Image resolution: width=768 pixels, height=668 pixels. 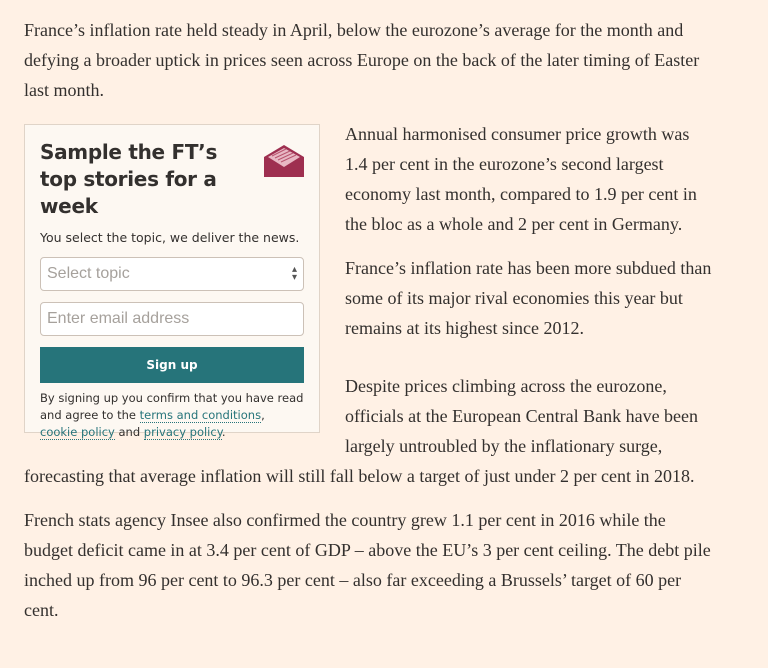 What do you see at coordinates (88, 273) in the screenshot?
I see `topic-placeholder: Select topic` at bounding box center [88, 273].